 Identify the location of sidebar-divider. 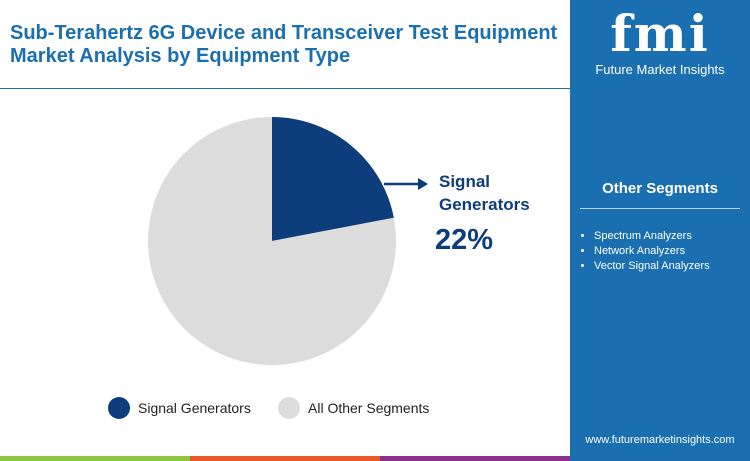
(660, 208).